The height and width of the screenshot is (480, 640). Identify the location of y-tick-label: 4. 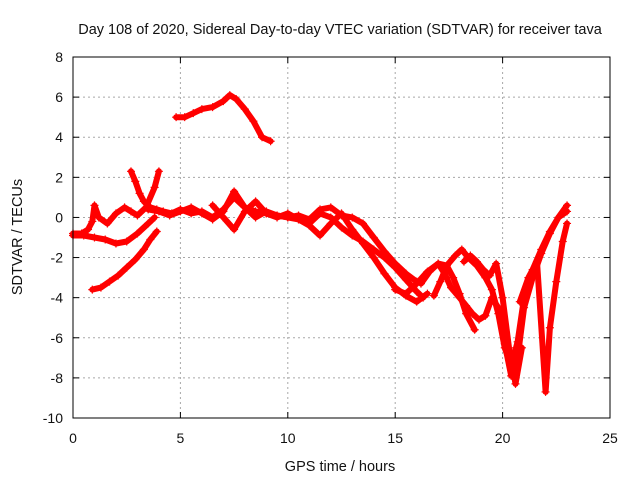
(59, 137).